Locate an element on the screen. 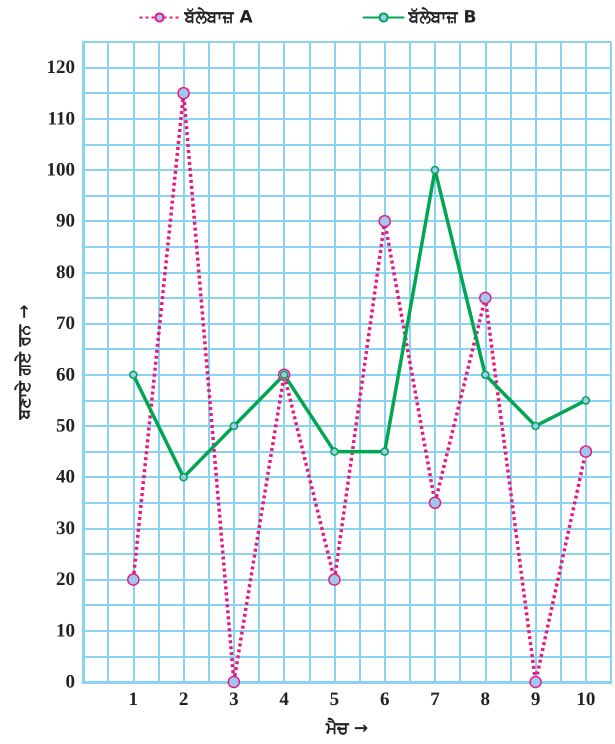  y-tick-label: 120 is located at coordinates (60, 67).